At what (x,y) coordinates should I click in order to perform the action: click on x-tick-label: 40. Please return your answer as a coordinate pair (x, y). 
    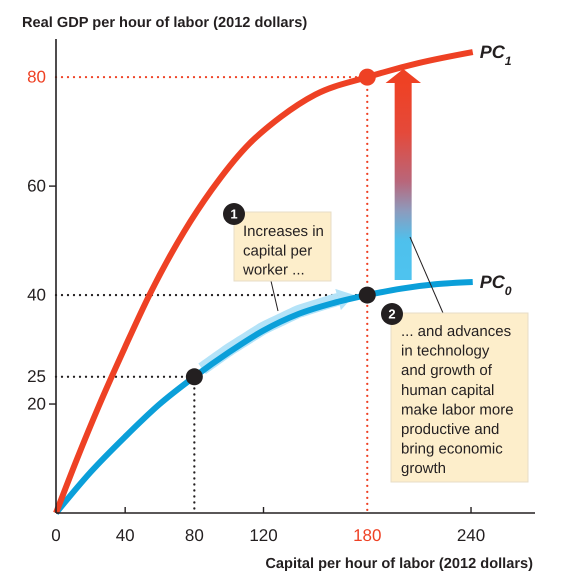
    Looking at the image, I should click on (125, 536).